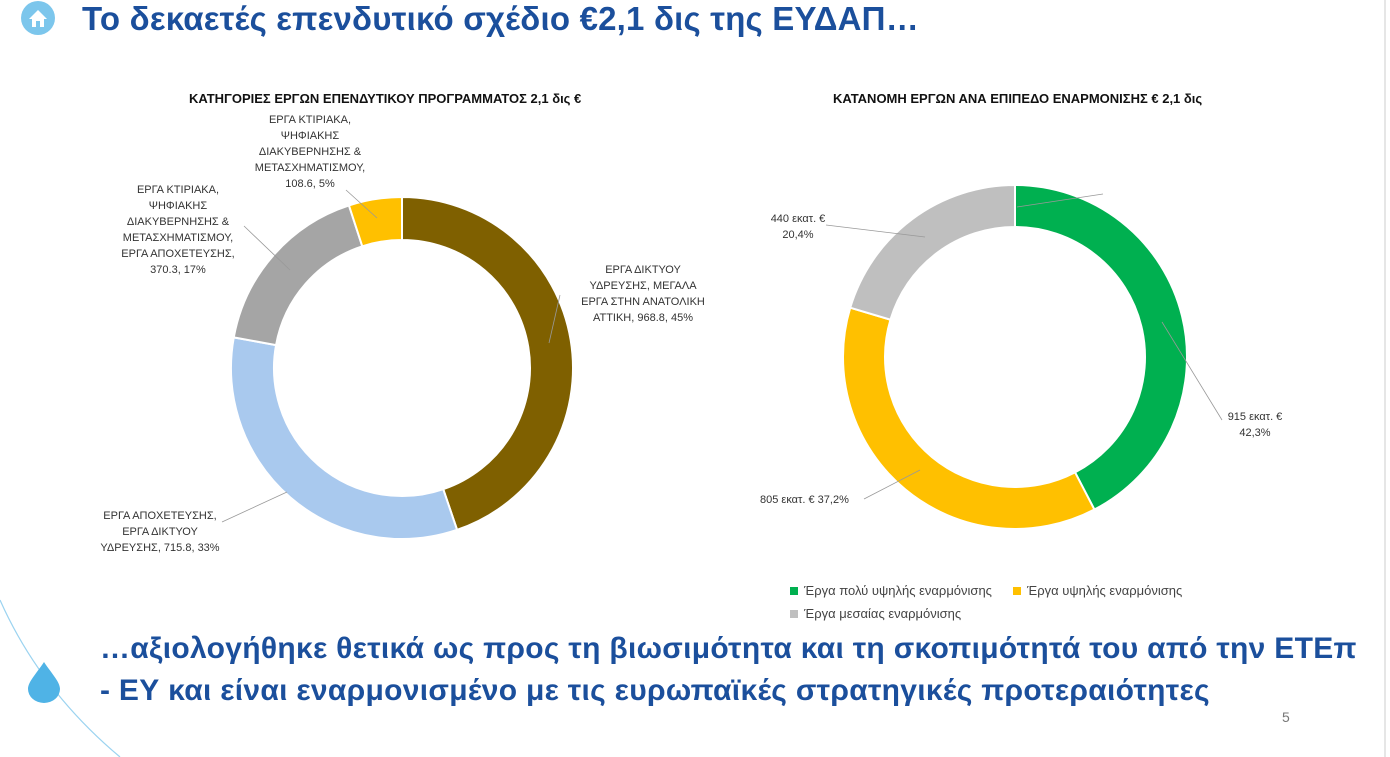  I want to click on data-label-line: 440 εκατ. €, so click(798, 219).